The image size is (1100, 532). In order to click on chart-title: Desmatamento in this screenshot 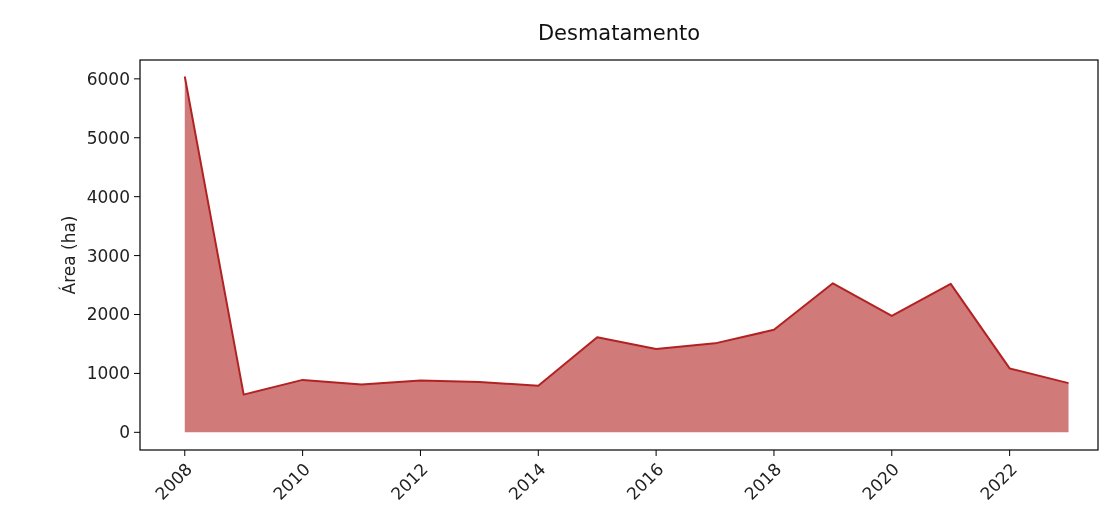, I will do `click(619, 33)`.